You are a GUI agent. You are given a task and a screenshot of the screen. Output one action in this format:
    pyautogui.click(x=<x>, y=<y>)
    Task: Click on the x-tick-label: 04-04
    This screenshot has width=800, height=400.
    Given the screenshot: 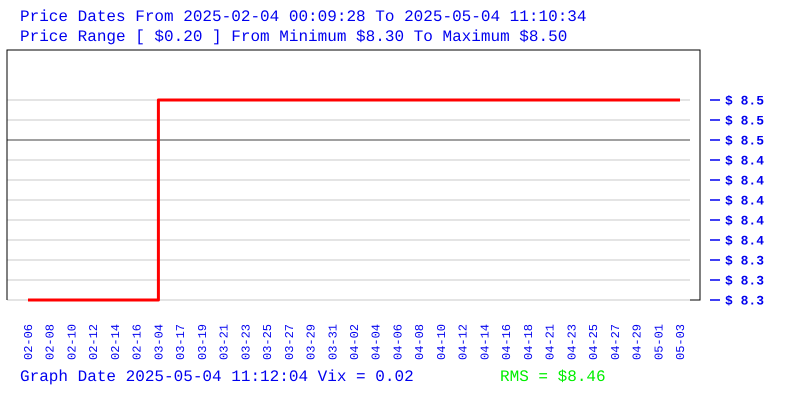 What is the action you would take?
    pyautogui.click(x=377, y=342)
    